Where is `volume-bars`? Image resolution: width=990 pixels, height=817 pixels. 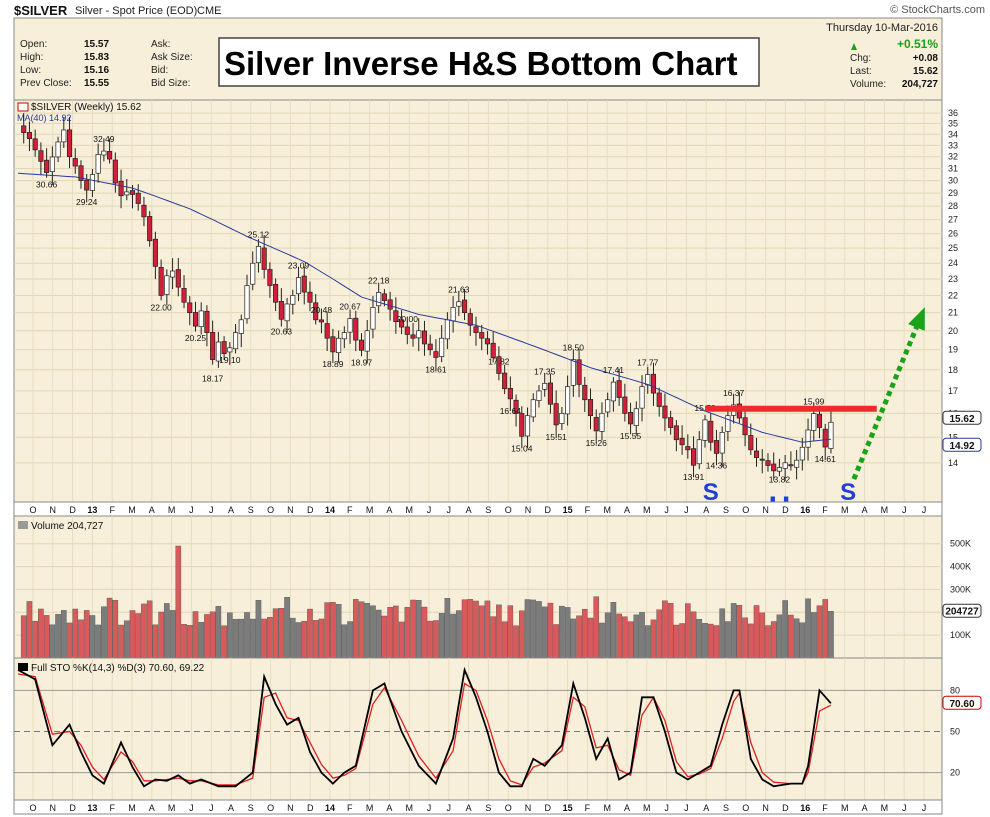
volume-bars is located at coordinates (427, 602).